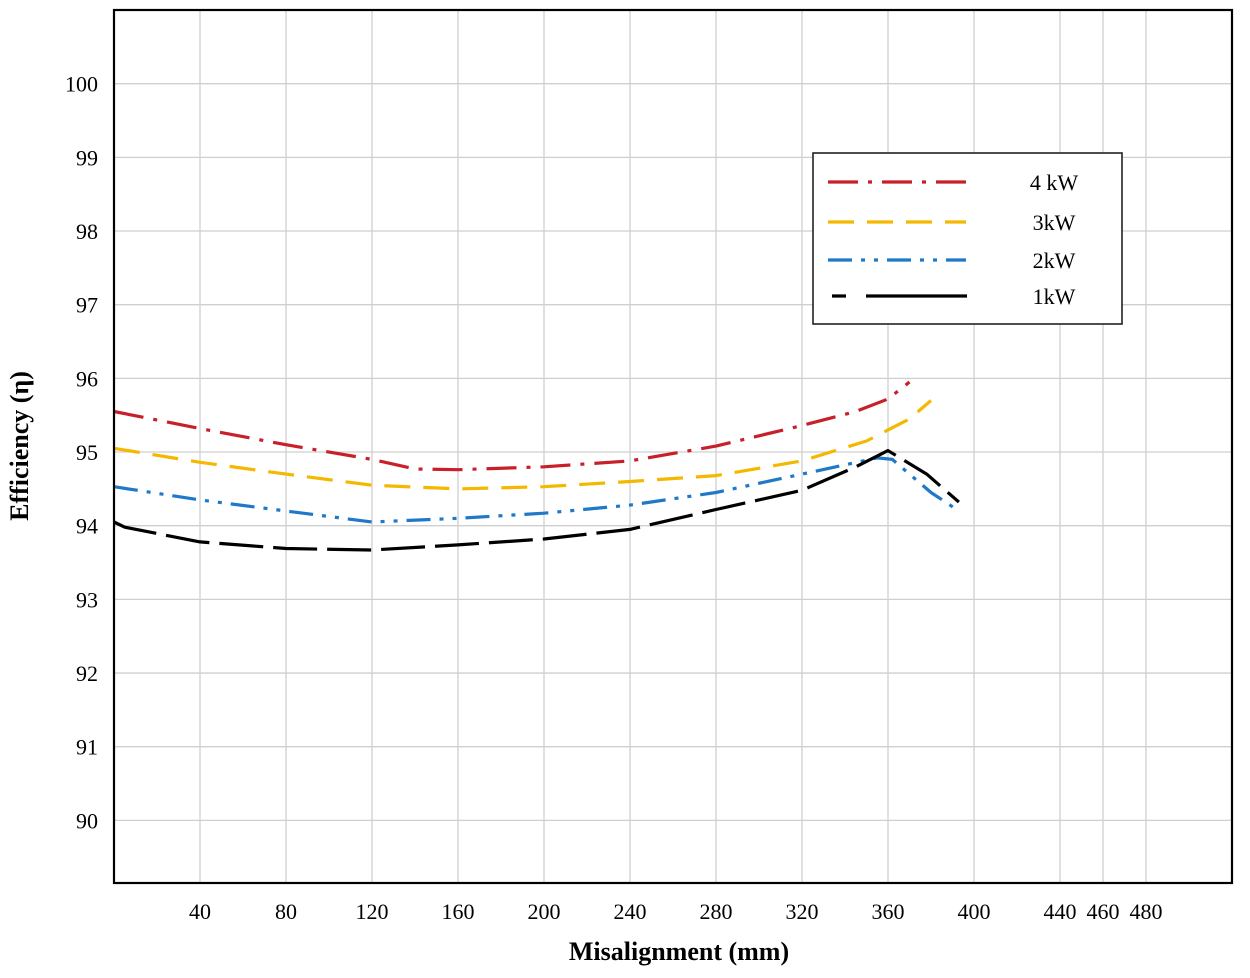  What do you see at coordinates (87, 747) in the screenshot?
I see `y-tick-label: 91` at bounding box center [87, 747].